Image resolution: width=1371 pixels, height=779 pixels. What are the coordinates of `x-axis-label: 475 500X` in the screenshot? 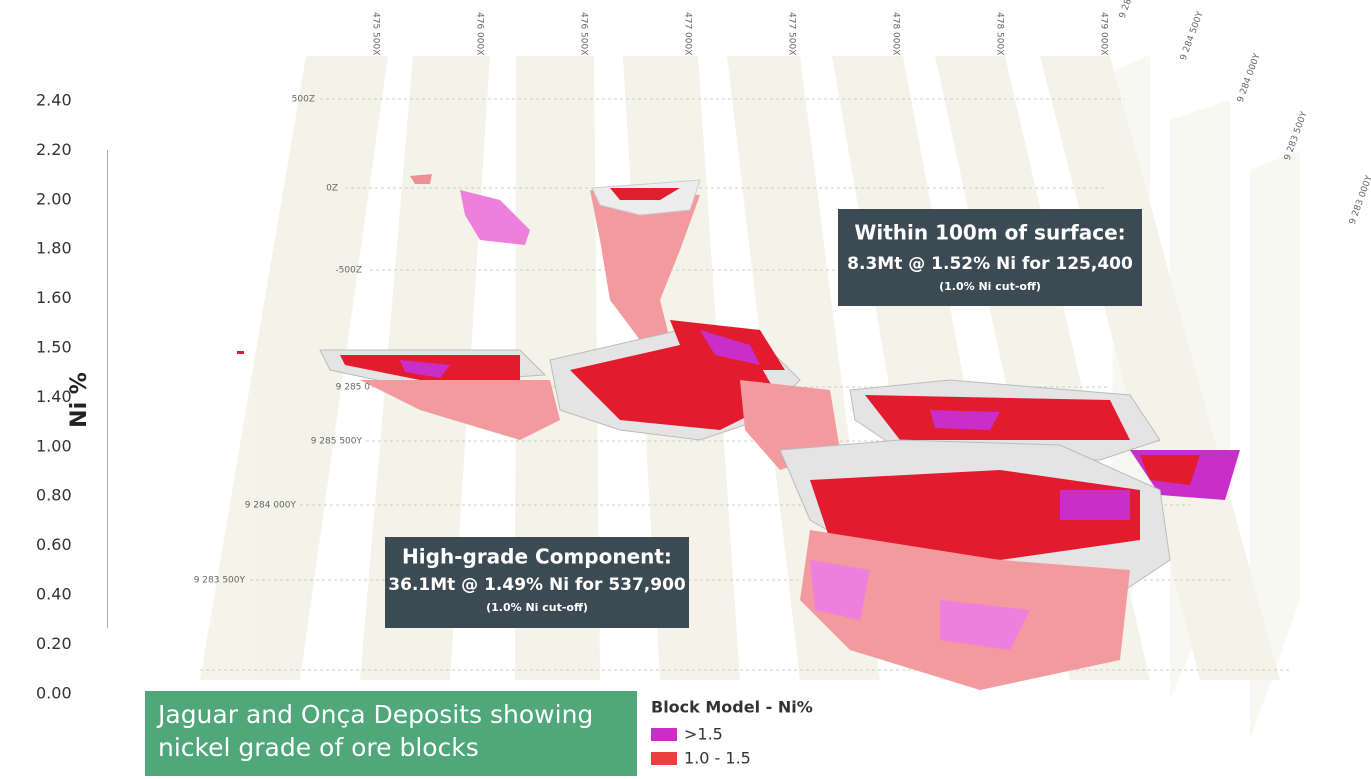 It's located at (376, 33).